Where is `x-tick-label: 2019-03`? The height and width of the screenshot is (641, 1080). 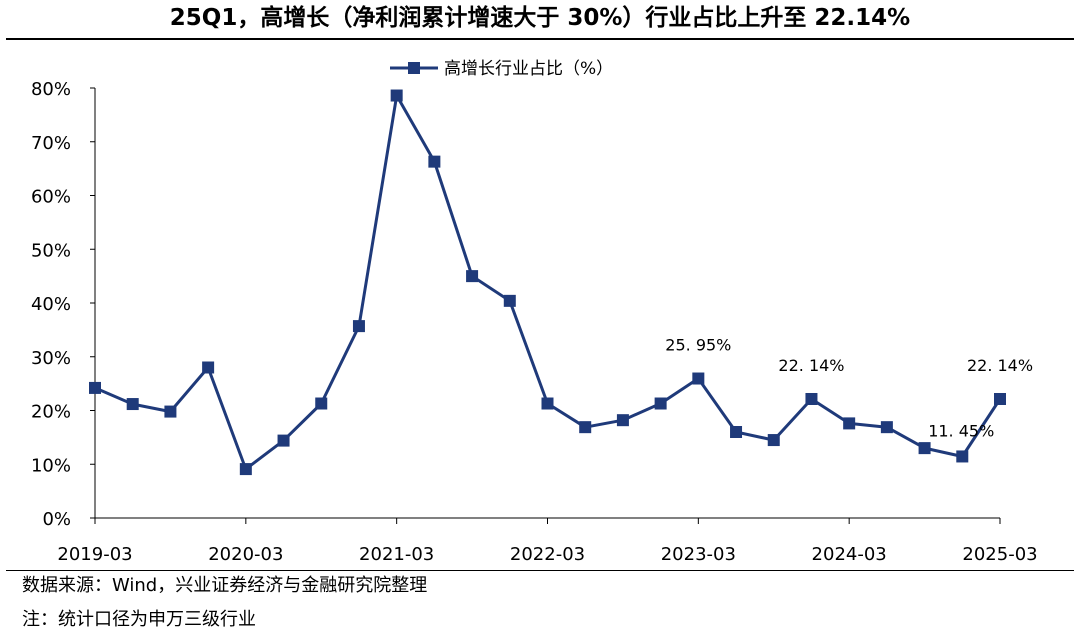
x-tick-label: 2019-03 is located at coordinates (94, 554).